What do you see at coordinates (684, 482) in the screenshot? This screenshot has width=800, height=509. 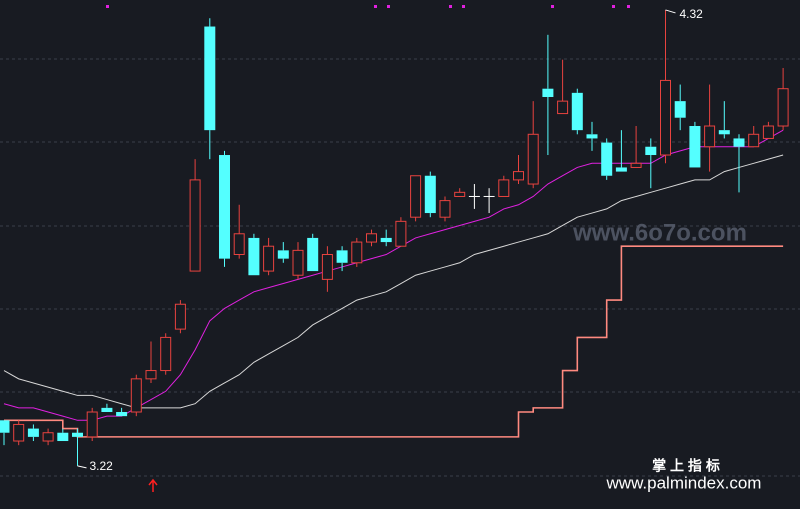 I see `watermark: www.palmindex.com` at bounding box center [684, 482].